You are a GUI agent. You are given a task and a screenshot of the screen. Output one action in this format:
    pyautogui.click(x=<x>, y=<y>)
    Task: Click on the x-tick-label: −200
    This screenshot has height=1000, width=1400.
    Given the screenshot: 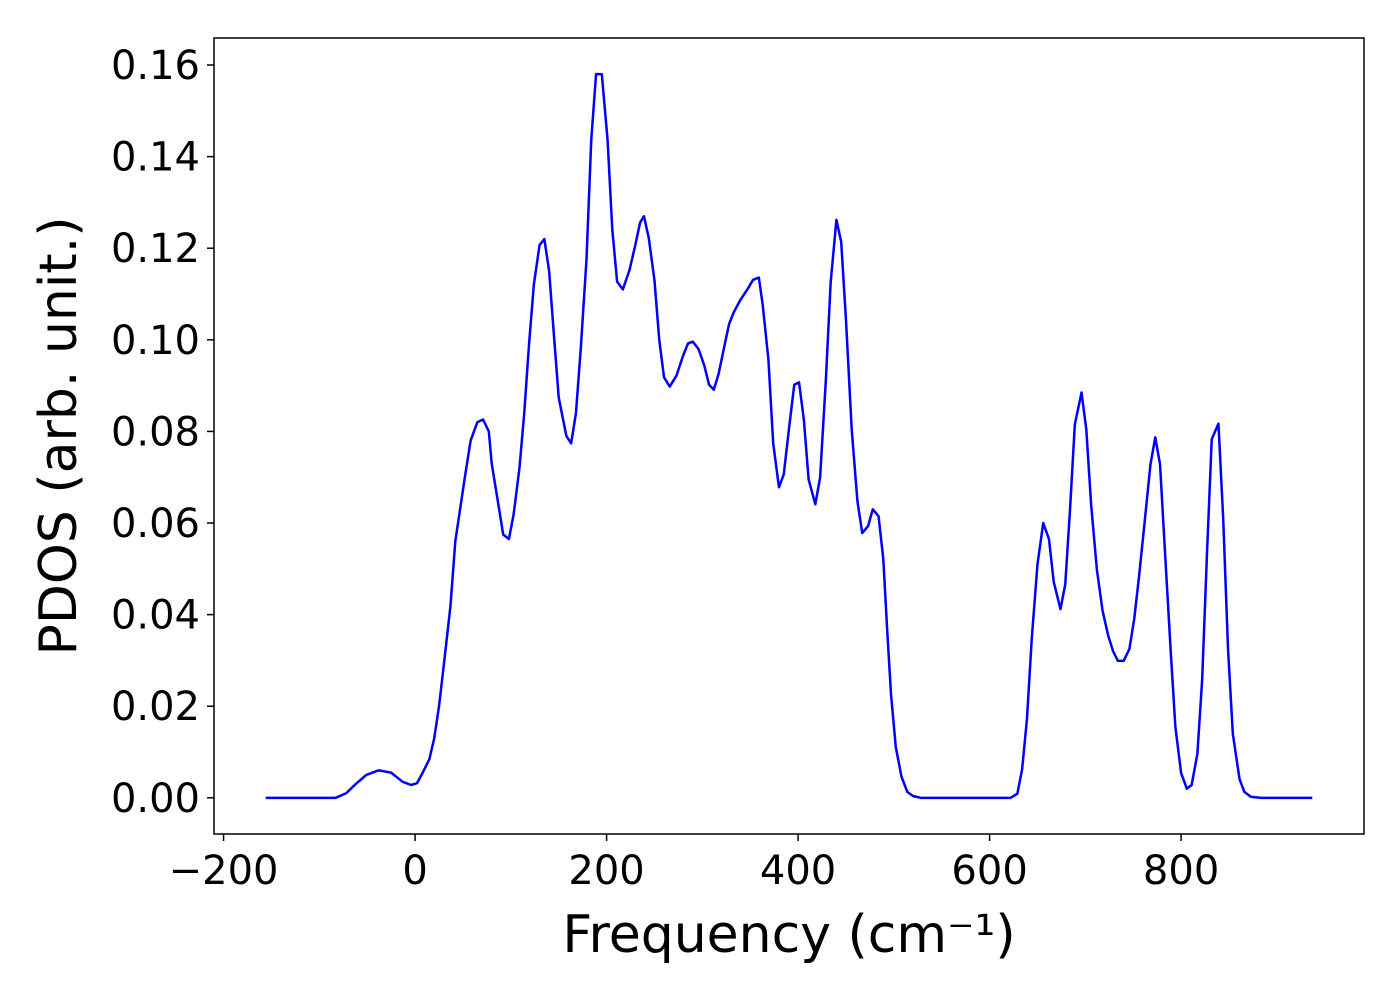 What is the action you would take?
    pyautogui.click(x=224, y=871)
    